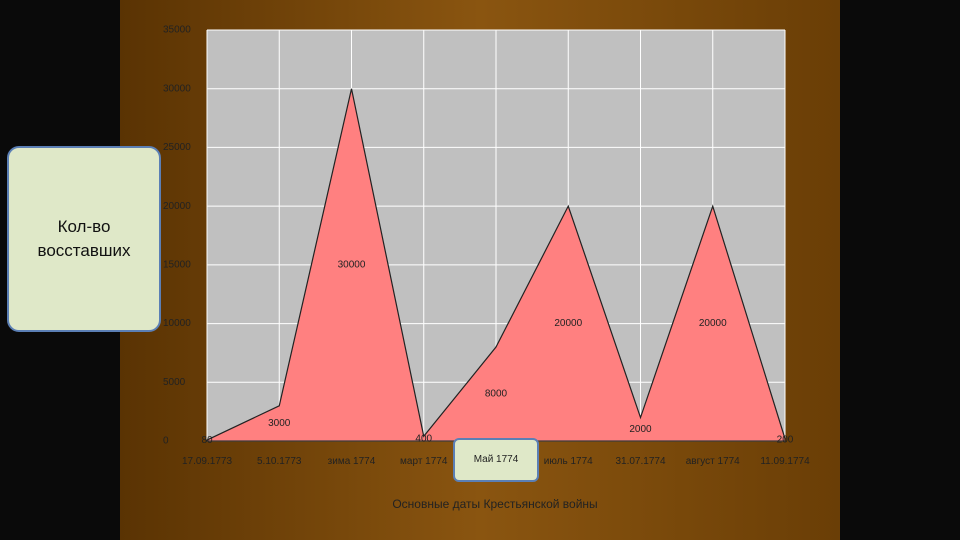 This screenshot has width=960, height=540. Describe the element at coordinates (495, 504) in the screenshot. I see `x-axis-label: Основные даты Крестьянской войны` at that location.